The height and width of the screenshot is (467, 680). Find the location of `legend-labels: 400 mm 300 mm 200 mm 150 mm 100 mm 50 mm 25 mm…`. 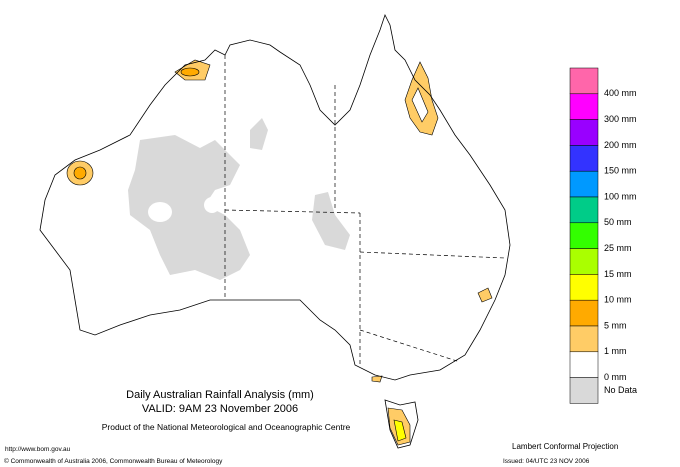

legend-labels: 400 mm 300 mm 200 mm 150 mm 100 mm 50 mm 25 mm… is located at coordinates (620, 241).